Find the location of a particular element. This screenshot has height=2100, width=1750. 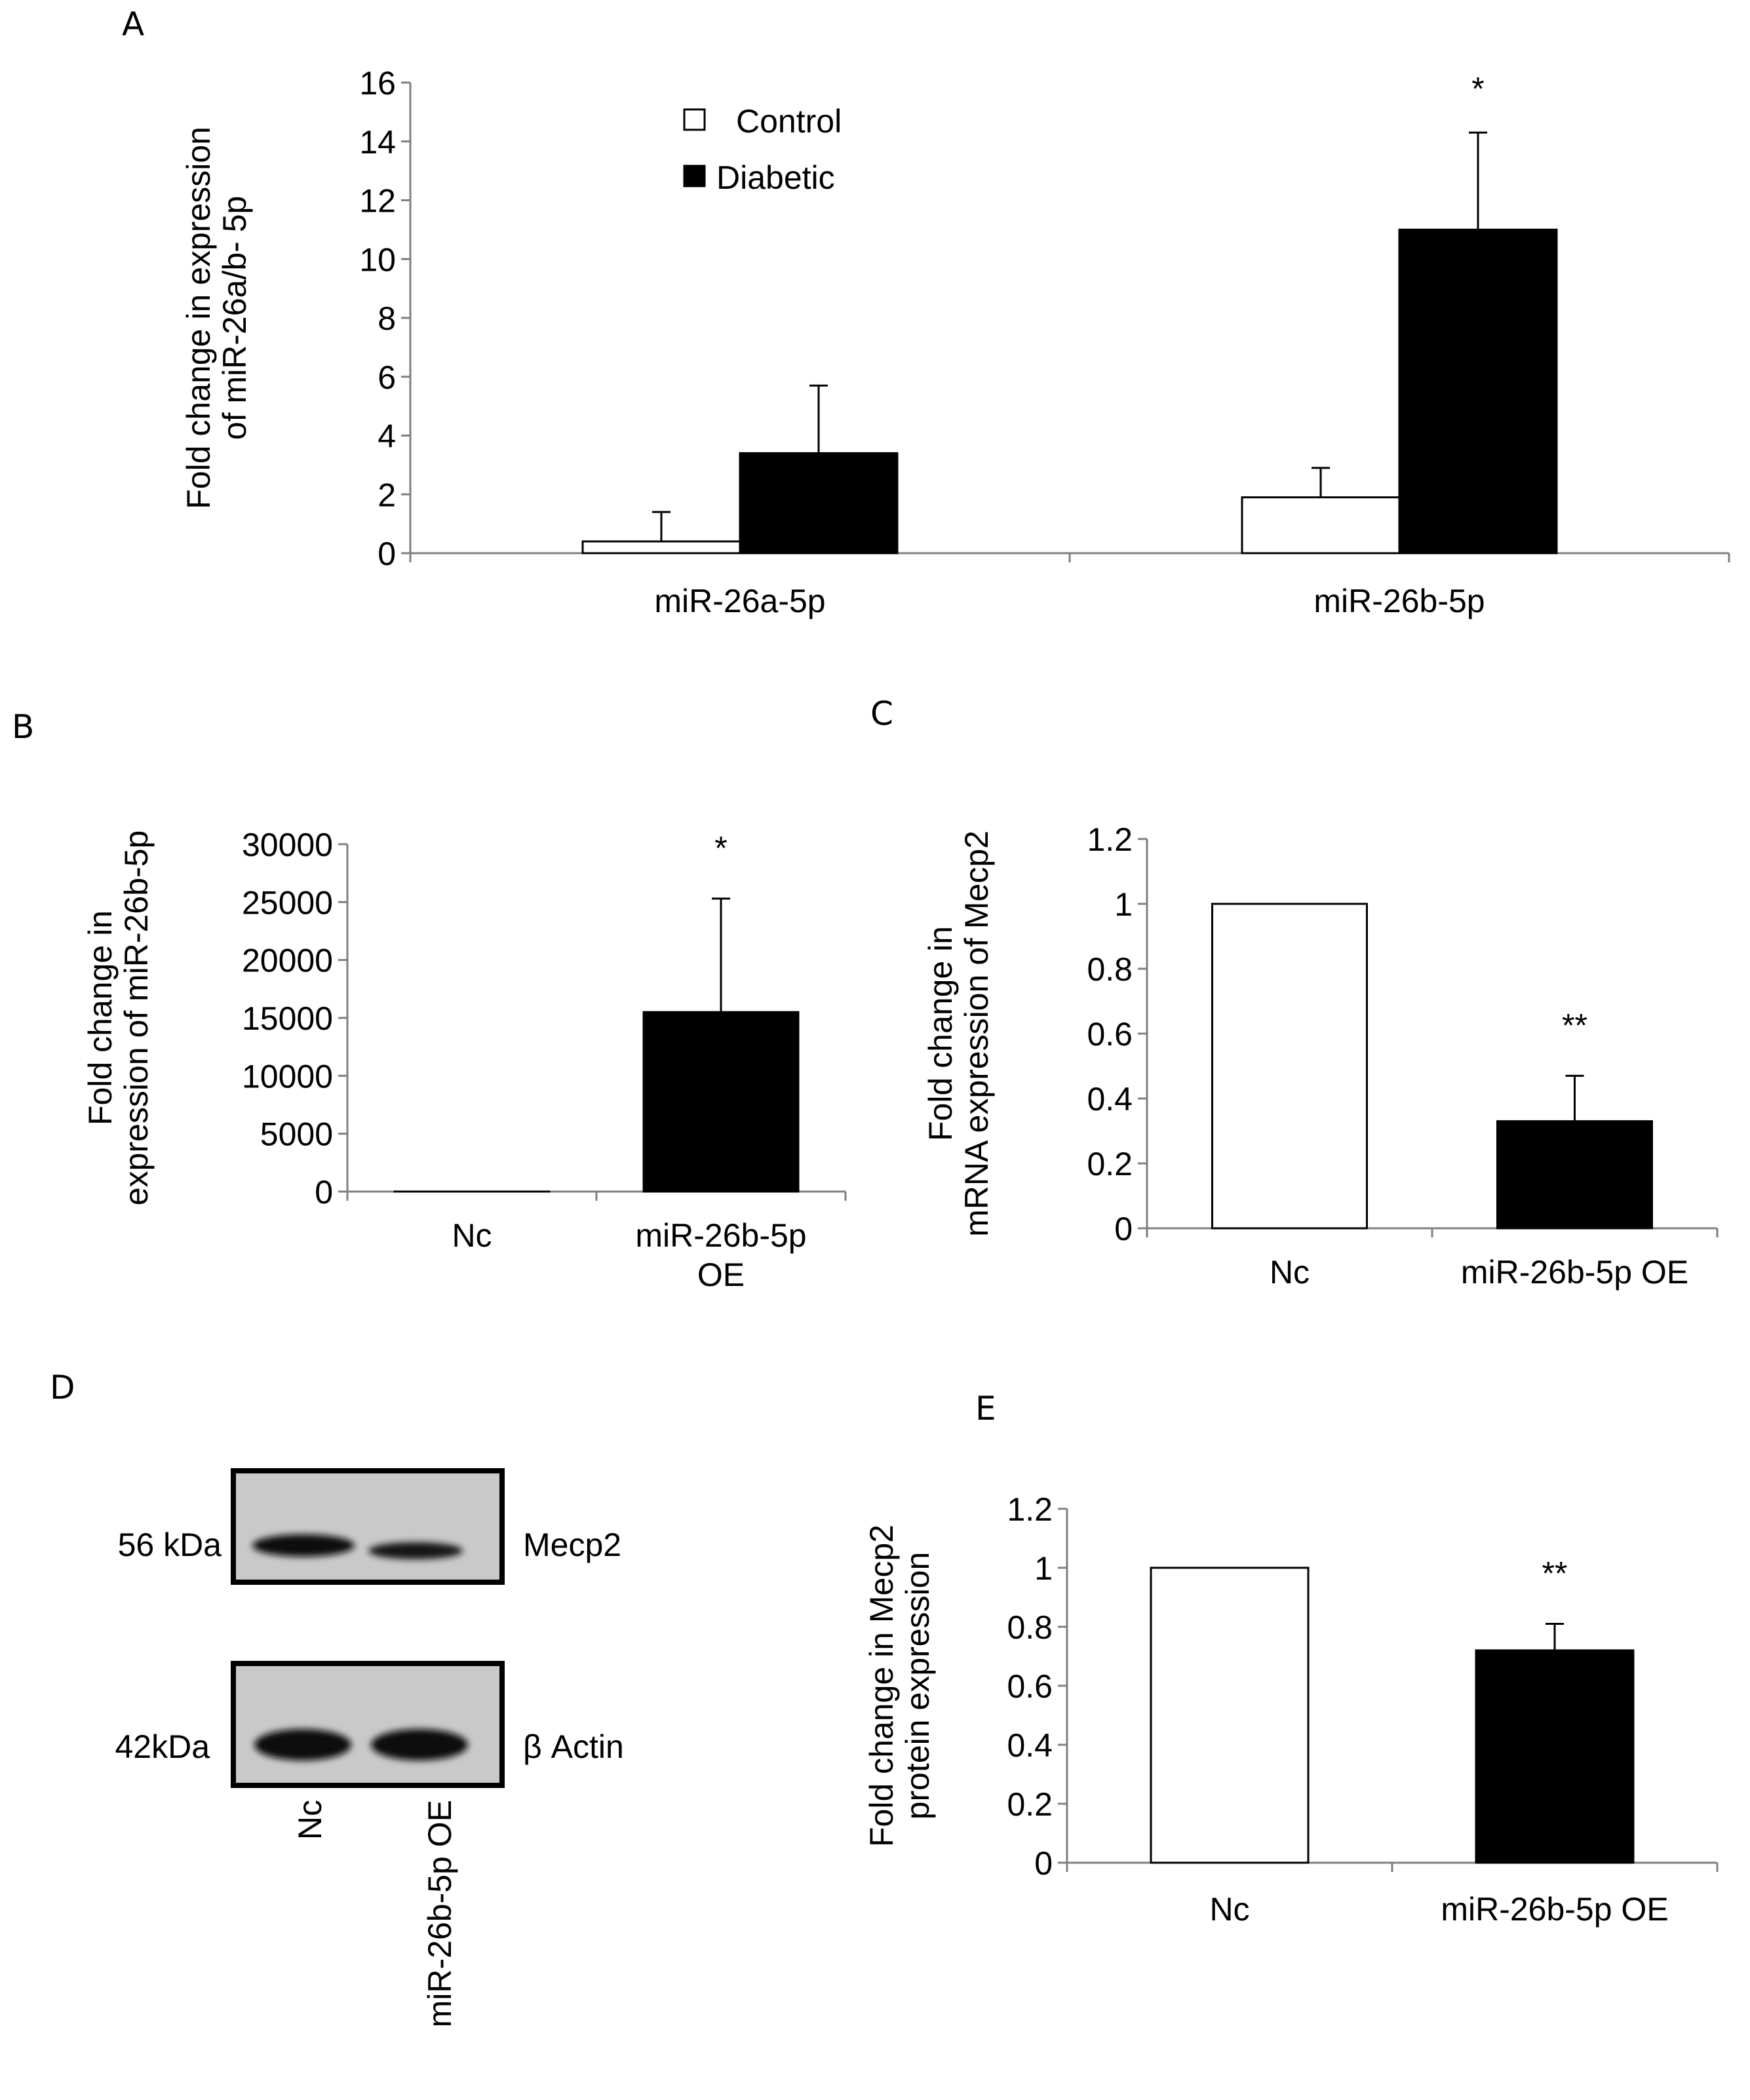

y-tick-label: 25000 is located at coordinates (288, 903).